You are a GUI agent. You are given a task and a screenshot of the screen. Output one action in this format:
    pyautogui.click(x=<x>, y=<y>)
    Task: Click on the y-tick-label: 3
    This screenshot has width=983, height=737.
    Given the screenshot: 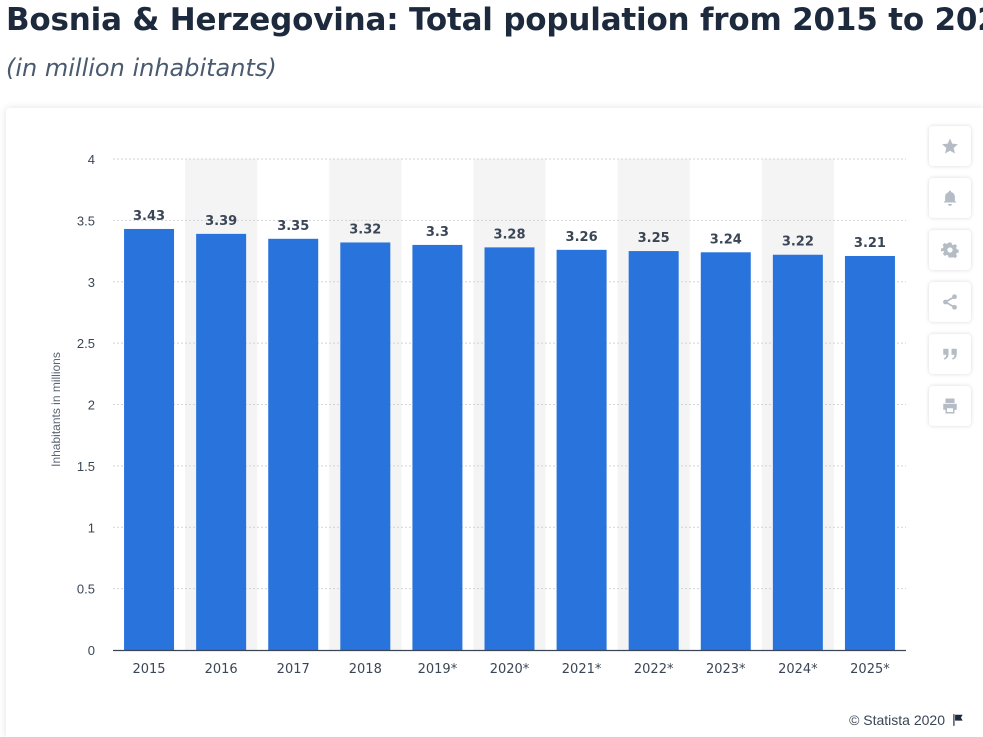 What is the action you would take?
    pyautogui.click(x=91, y=282)
    